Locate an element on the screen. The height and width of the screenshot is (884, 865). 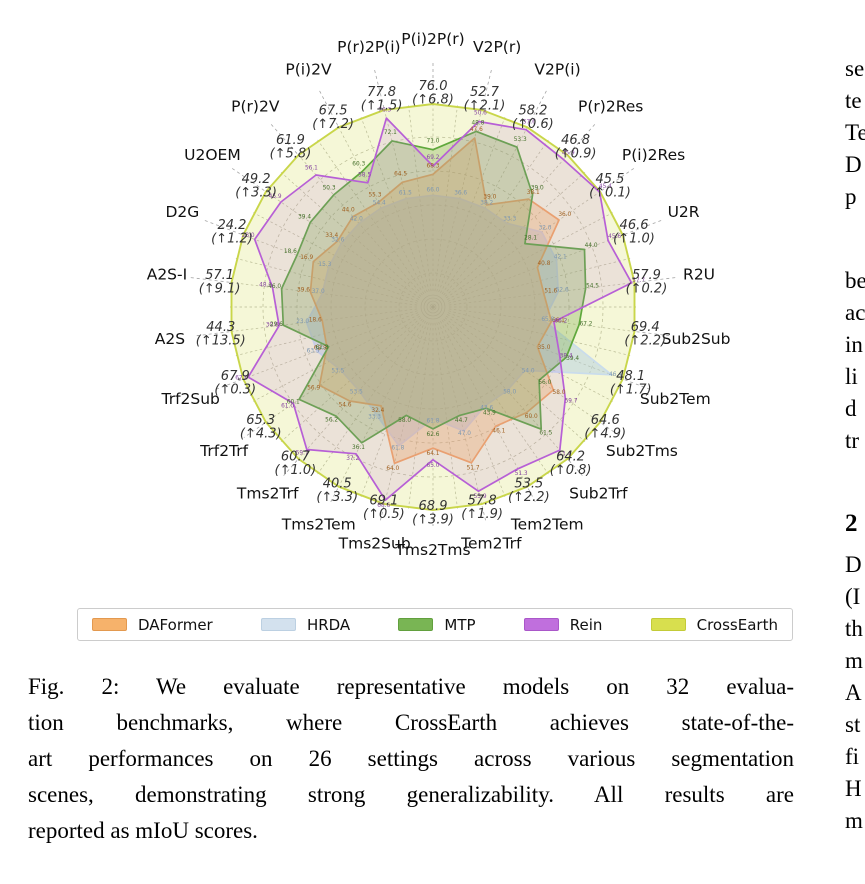
vertex-value-label: 48.0 is located at coordinates (265, 286).